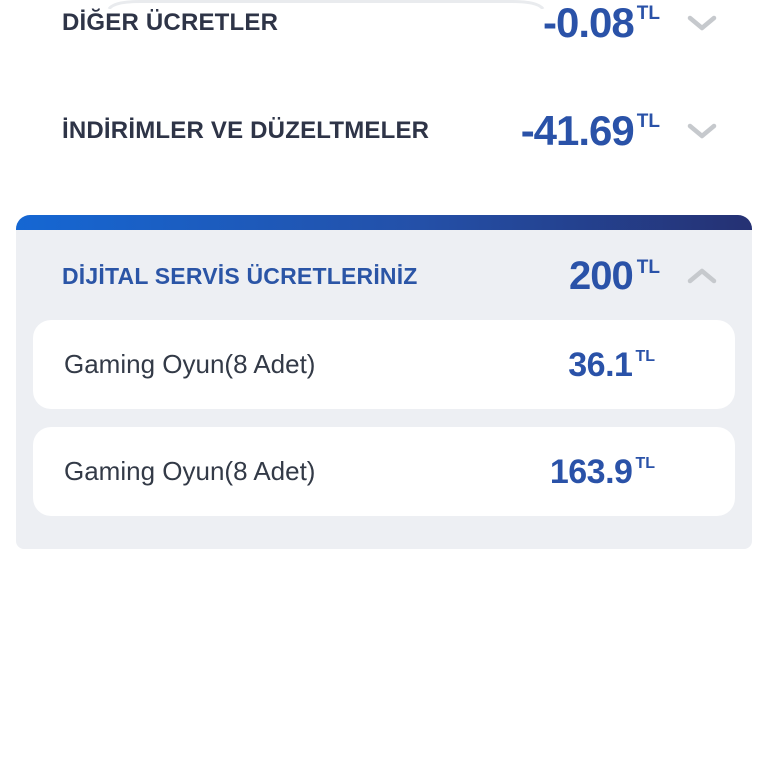 The height and width of the screenshot is (768, 768). What do you see at coordinates (240, 275) in the screenshot?
I see `section-title: DİJİTAL SERVİS ÜCRETLERİNİZ` at bounding box center [240, 275].